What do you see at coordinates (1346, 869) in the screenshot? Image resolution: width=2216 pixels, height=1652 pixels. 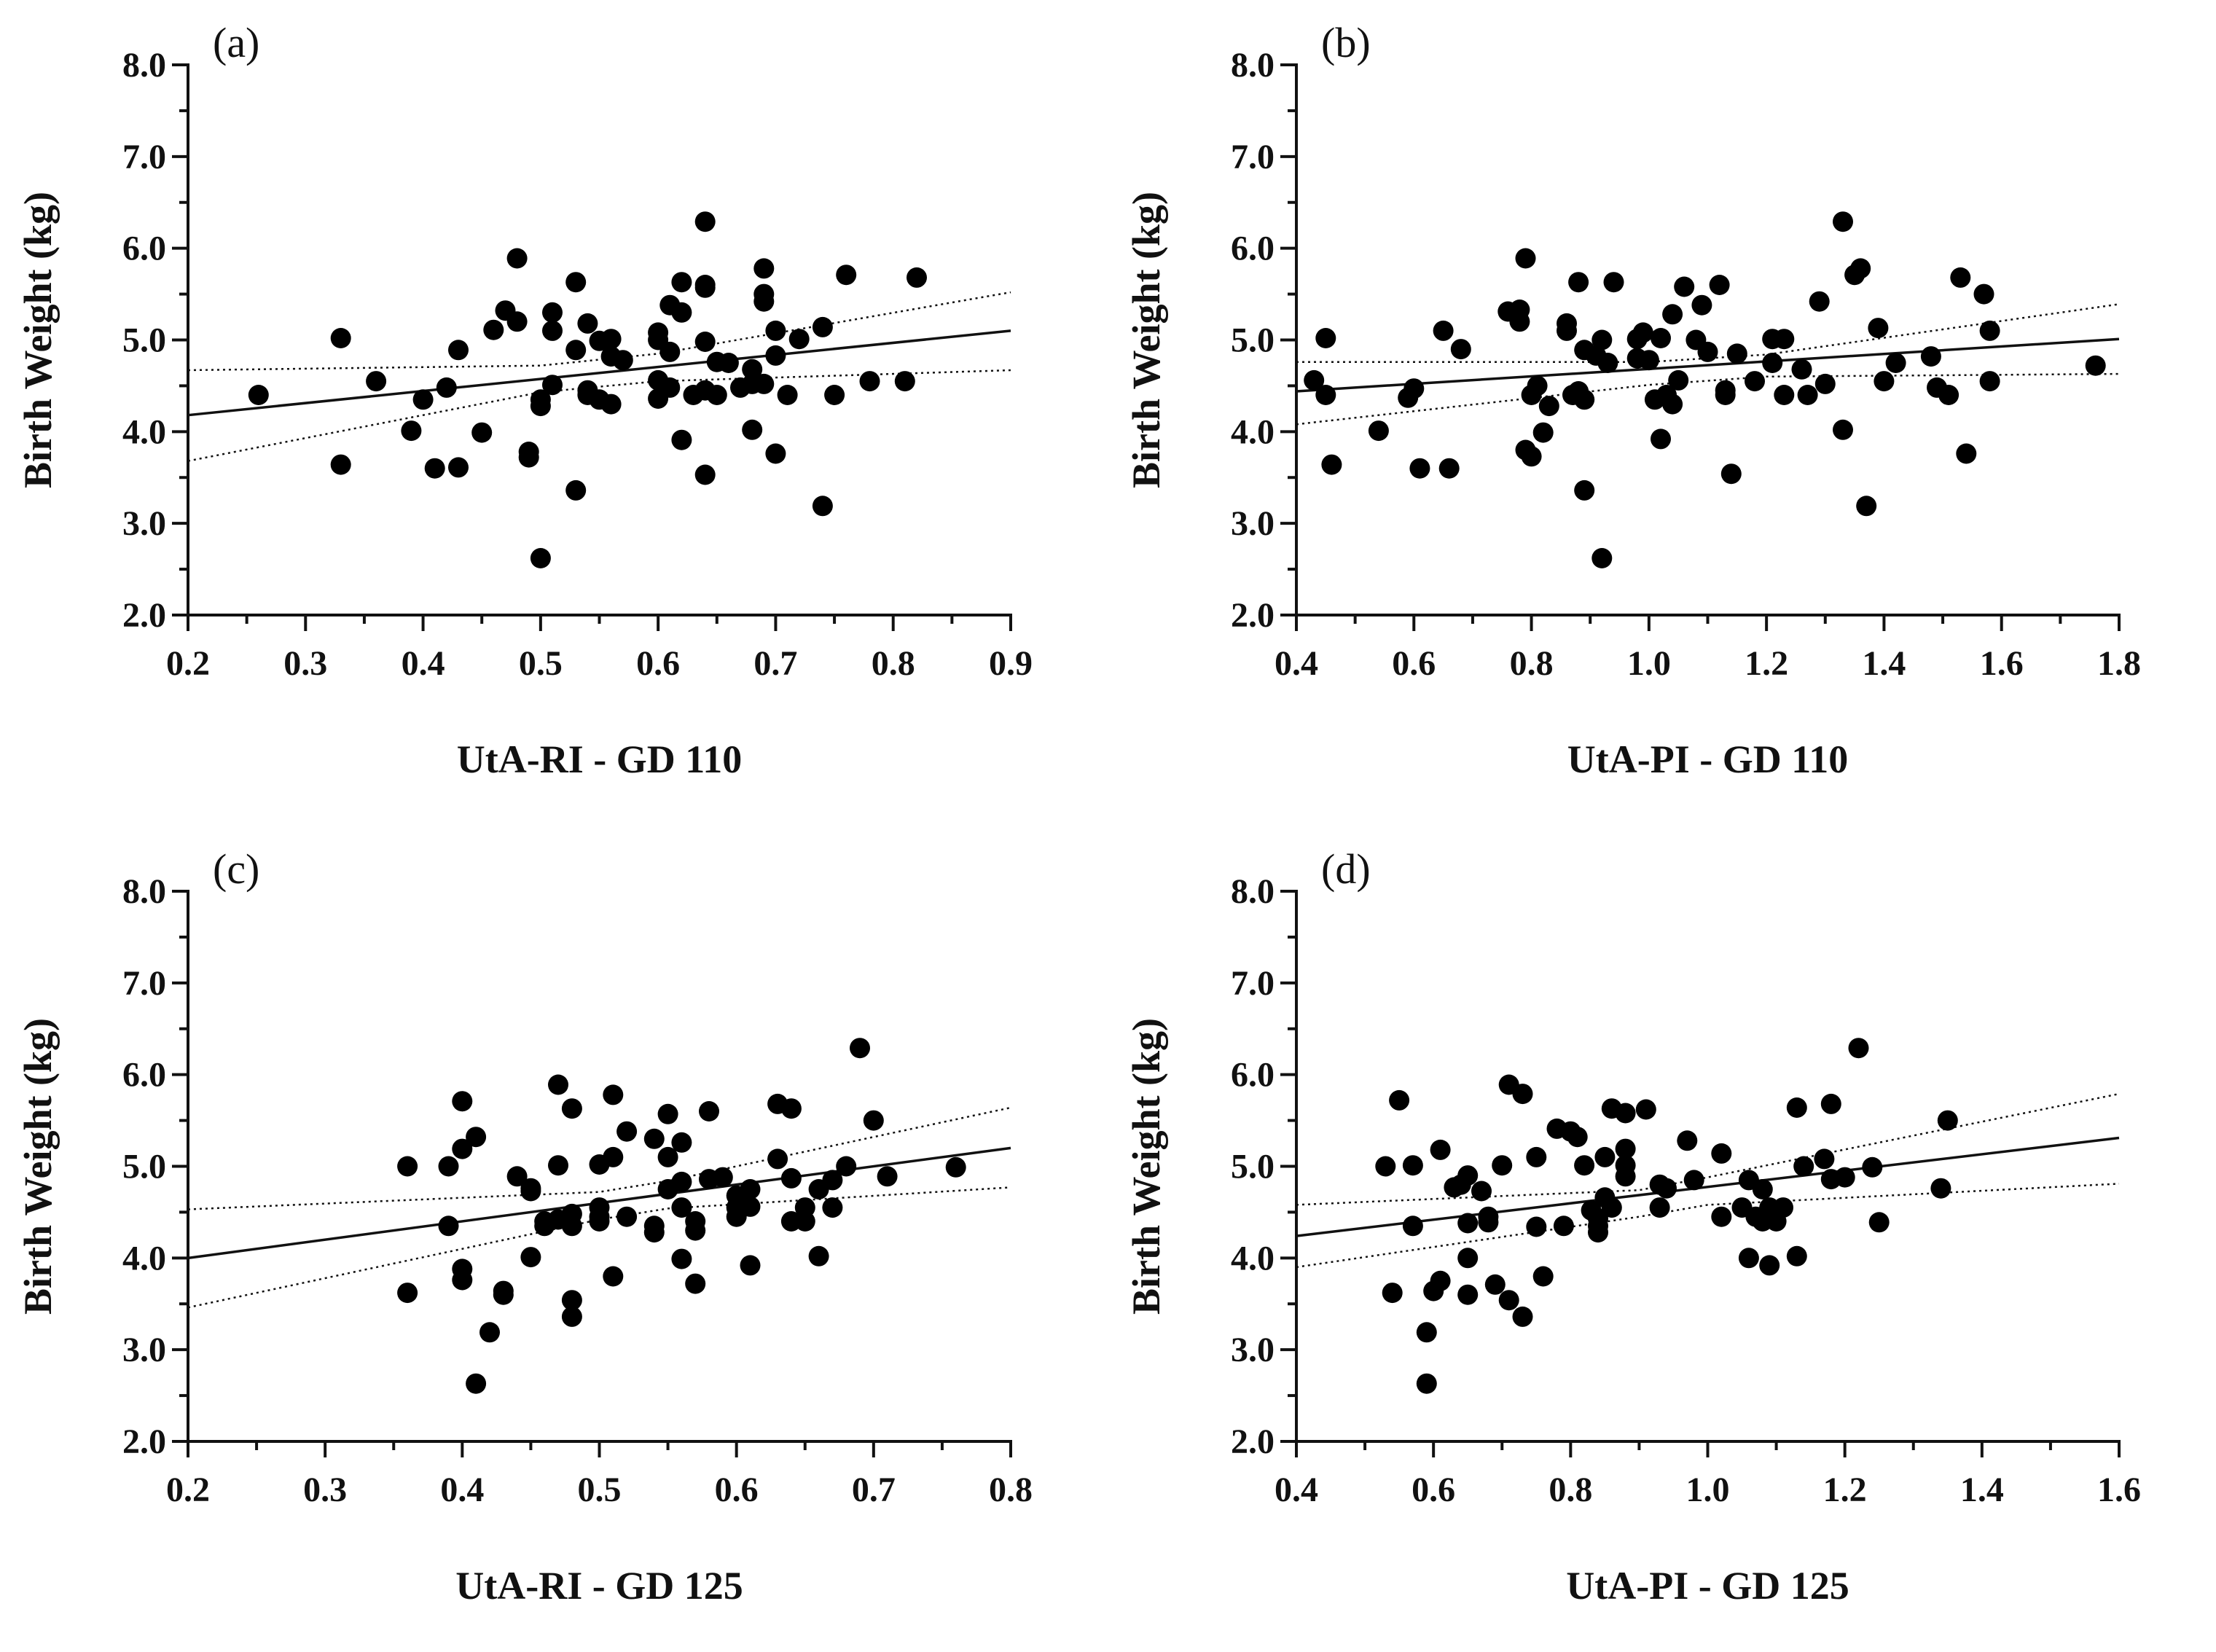 I see `panel-label: (d)` at bounding box center [1346, 869].